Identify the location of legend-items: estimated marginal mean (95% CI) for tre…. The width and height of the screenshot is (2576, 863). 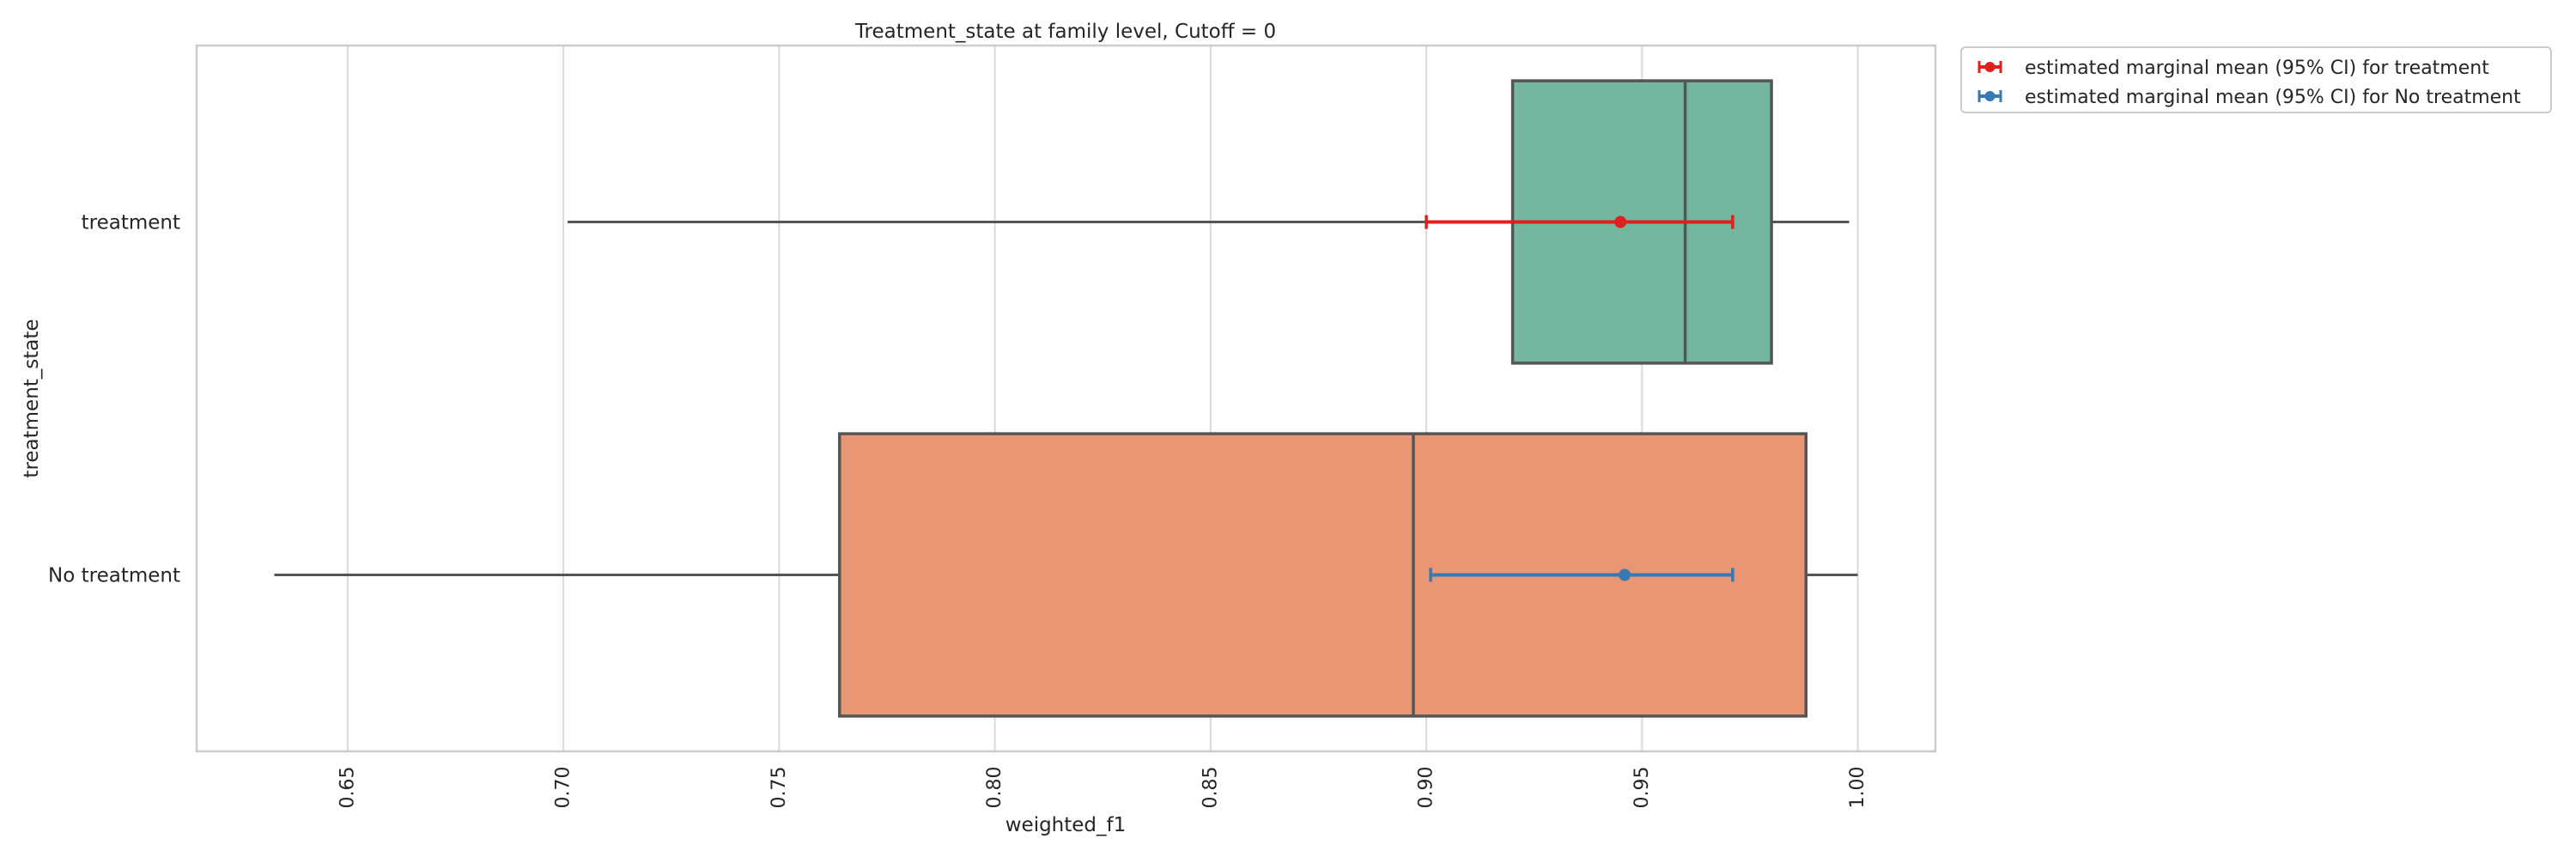
(2250, 83).